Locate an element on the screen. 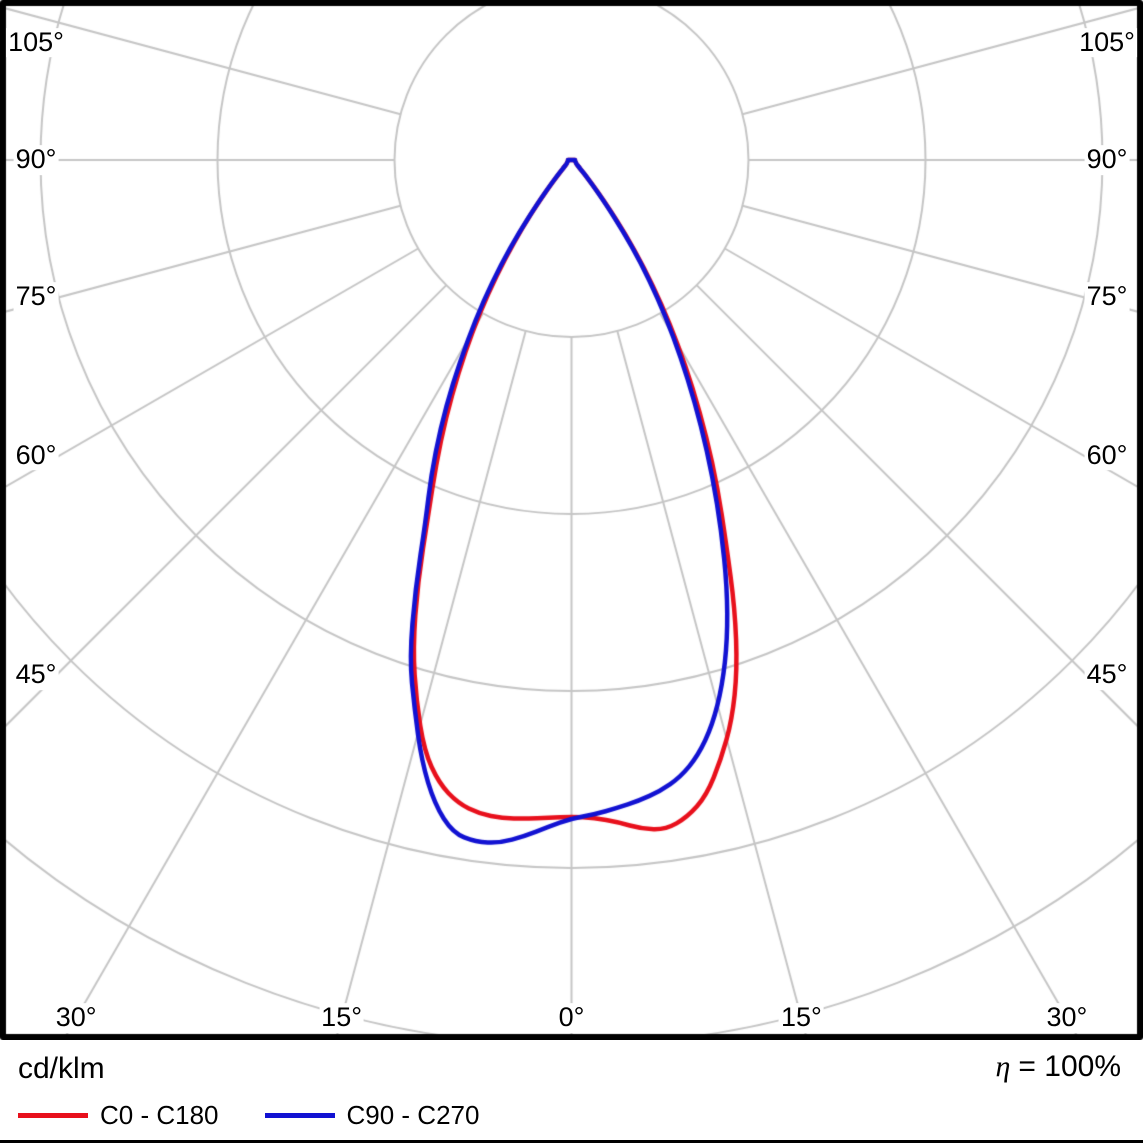 This screenshot has height=1143, width=1143. legend-item-c90-c270: C90 - C270 is located at coordinates (372, 1115).